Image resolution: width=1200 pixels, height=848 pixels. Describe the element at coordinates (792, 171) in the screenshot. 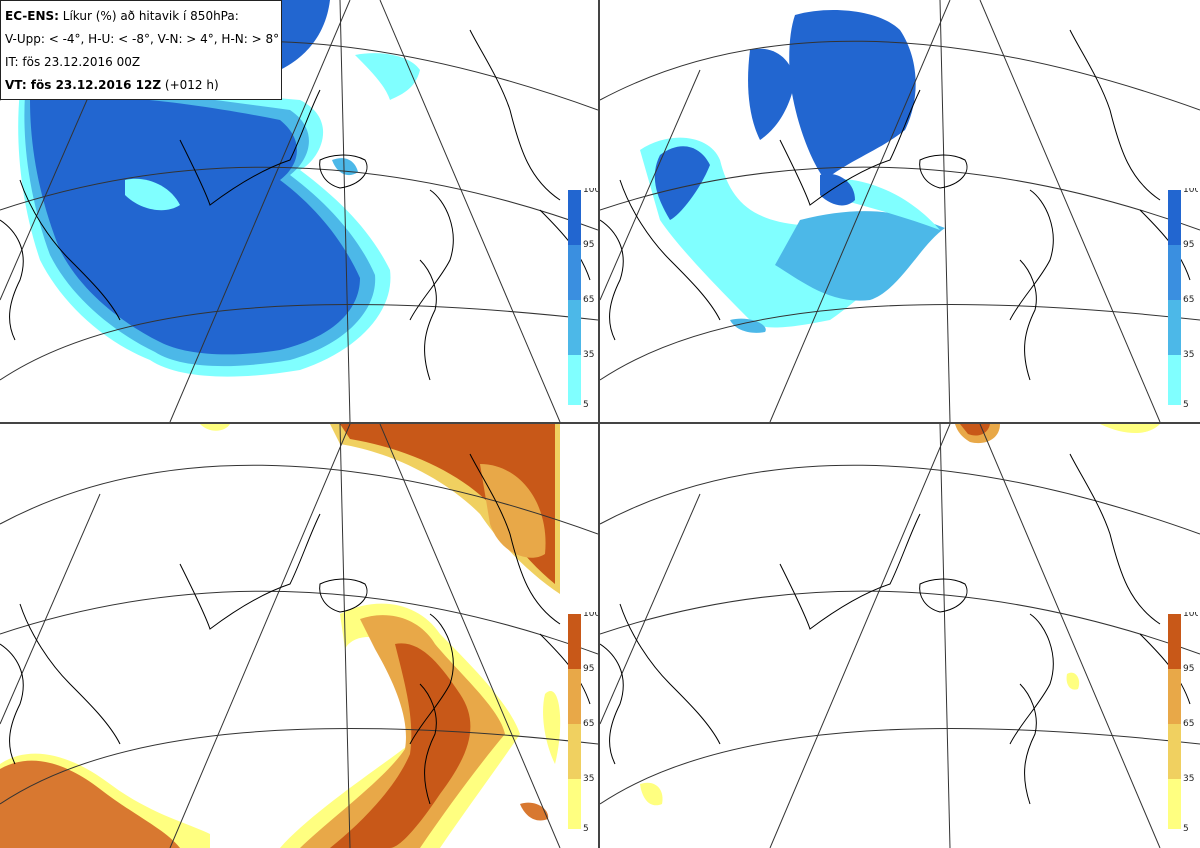

I see `prob-field-h-u` at that location.